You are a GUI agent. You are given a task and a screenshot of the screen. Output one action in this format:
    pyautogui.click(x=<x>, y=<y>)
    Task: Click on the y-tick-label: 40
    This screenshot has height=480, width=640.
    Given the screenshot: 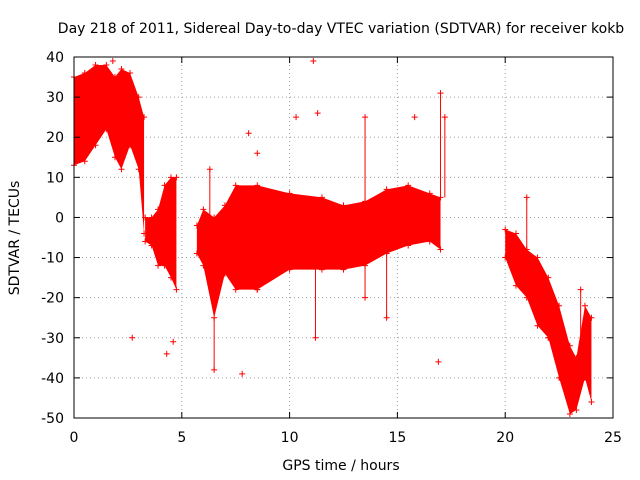 What is the action you would take?
    pyautogui.click(x=55, y=58)
    